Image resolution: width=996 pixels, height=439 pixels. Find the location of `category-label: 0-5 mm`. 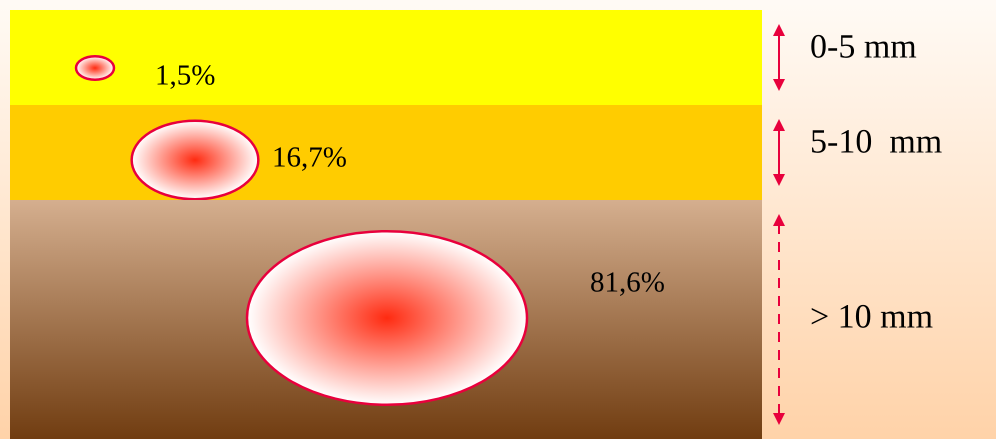

category-label: 0-5 mm is located at coordinates (863, 47).